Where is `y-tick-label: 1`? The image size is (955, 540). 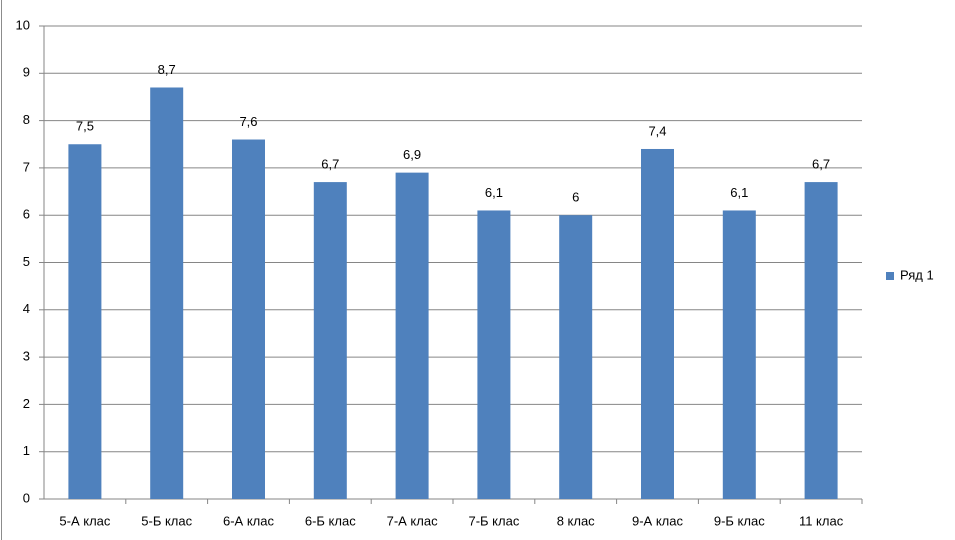
y-tick-label: 1 is located at coordinates (26, 450).